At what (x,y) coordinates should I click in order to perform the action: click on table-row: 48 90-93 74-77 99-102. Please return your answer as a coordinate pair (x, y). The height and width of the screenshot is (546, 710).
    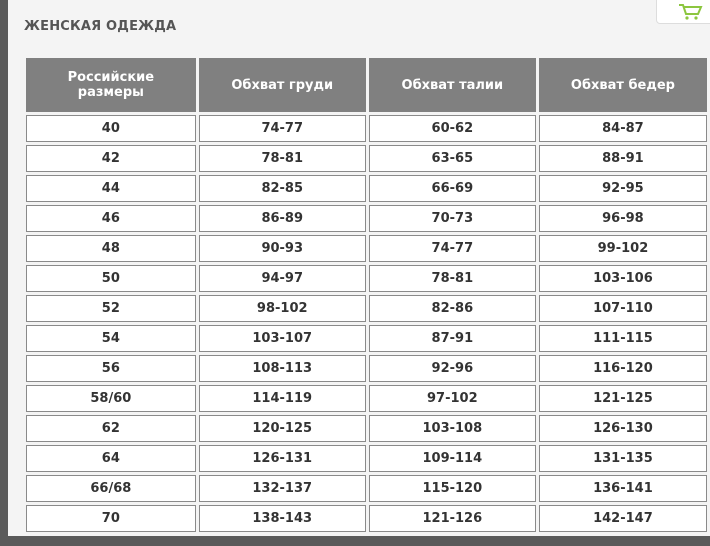
    Looking at the image, I should click on (366, 248).